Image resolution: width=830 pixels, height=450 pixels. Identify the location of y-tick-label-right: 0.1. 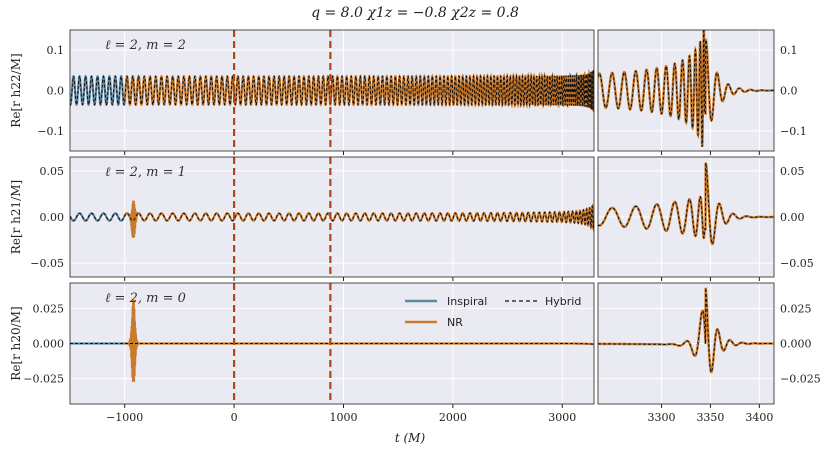
(789, 50).